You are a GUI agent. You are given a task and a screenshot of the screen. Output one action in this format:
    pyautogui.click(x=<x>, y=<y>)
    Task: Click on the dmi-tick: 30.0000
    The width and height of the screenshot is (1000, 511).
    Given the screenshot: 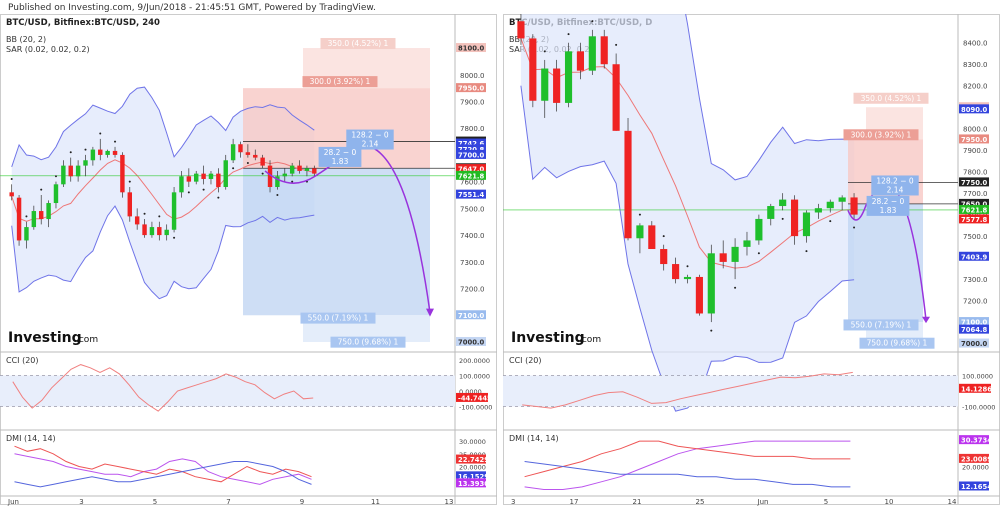 What is the action you would take?
    pyautogui.click(x=472, y=442)
    